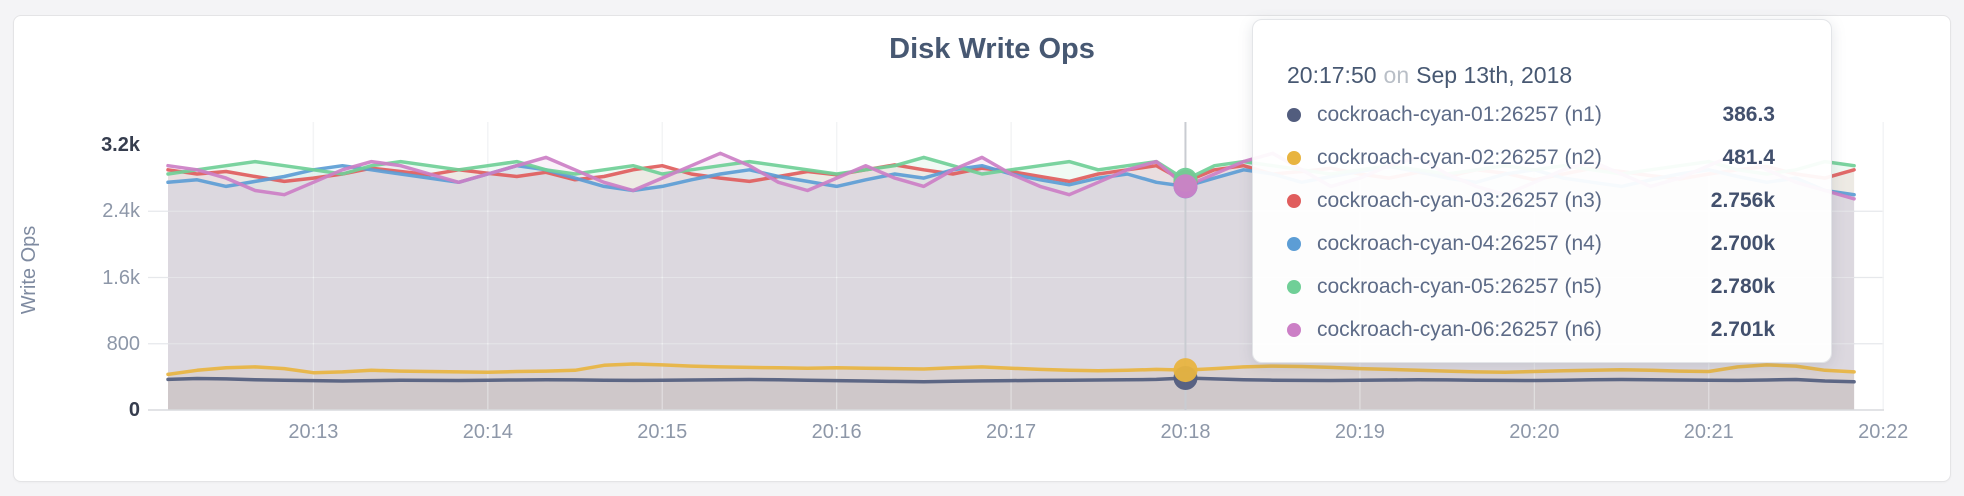  Describe the element at coordinates (1534, 432) in the screenshot. I see `x-tick-label: 20:20` at that location.